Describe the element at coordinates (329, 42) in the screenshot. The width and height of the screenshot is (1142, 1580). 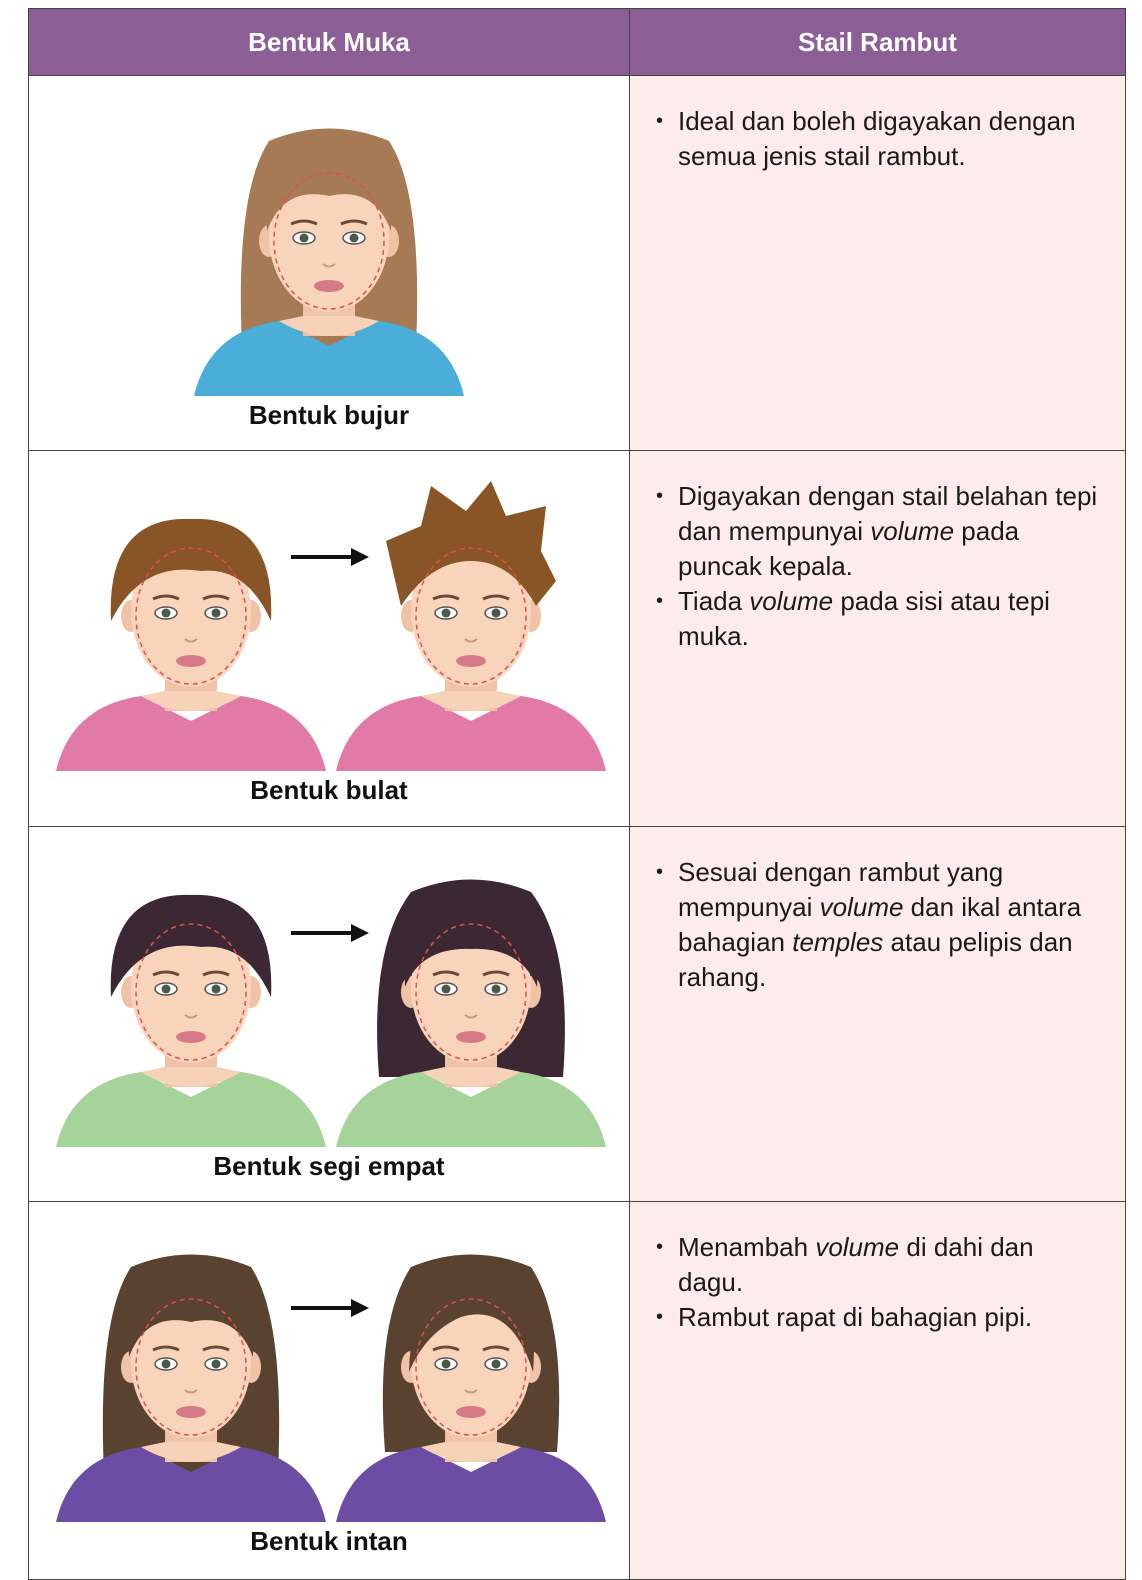
I see `header-cell: Bentuk Muka` at that location.